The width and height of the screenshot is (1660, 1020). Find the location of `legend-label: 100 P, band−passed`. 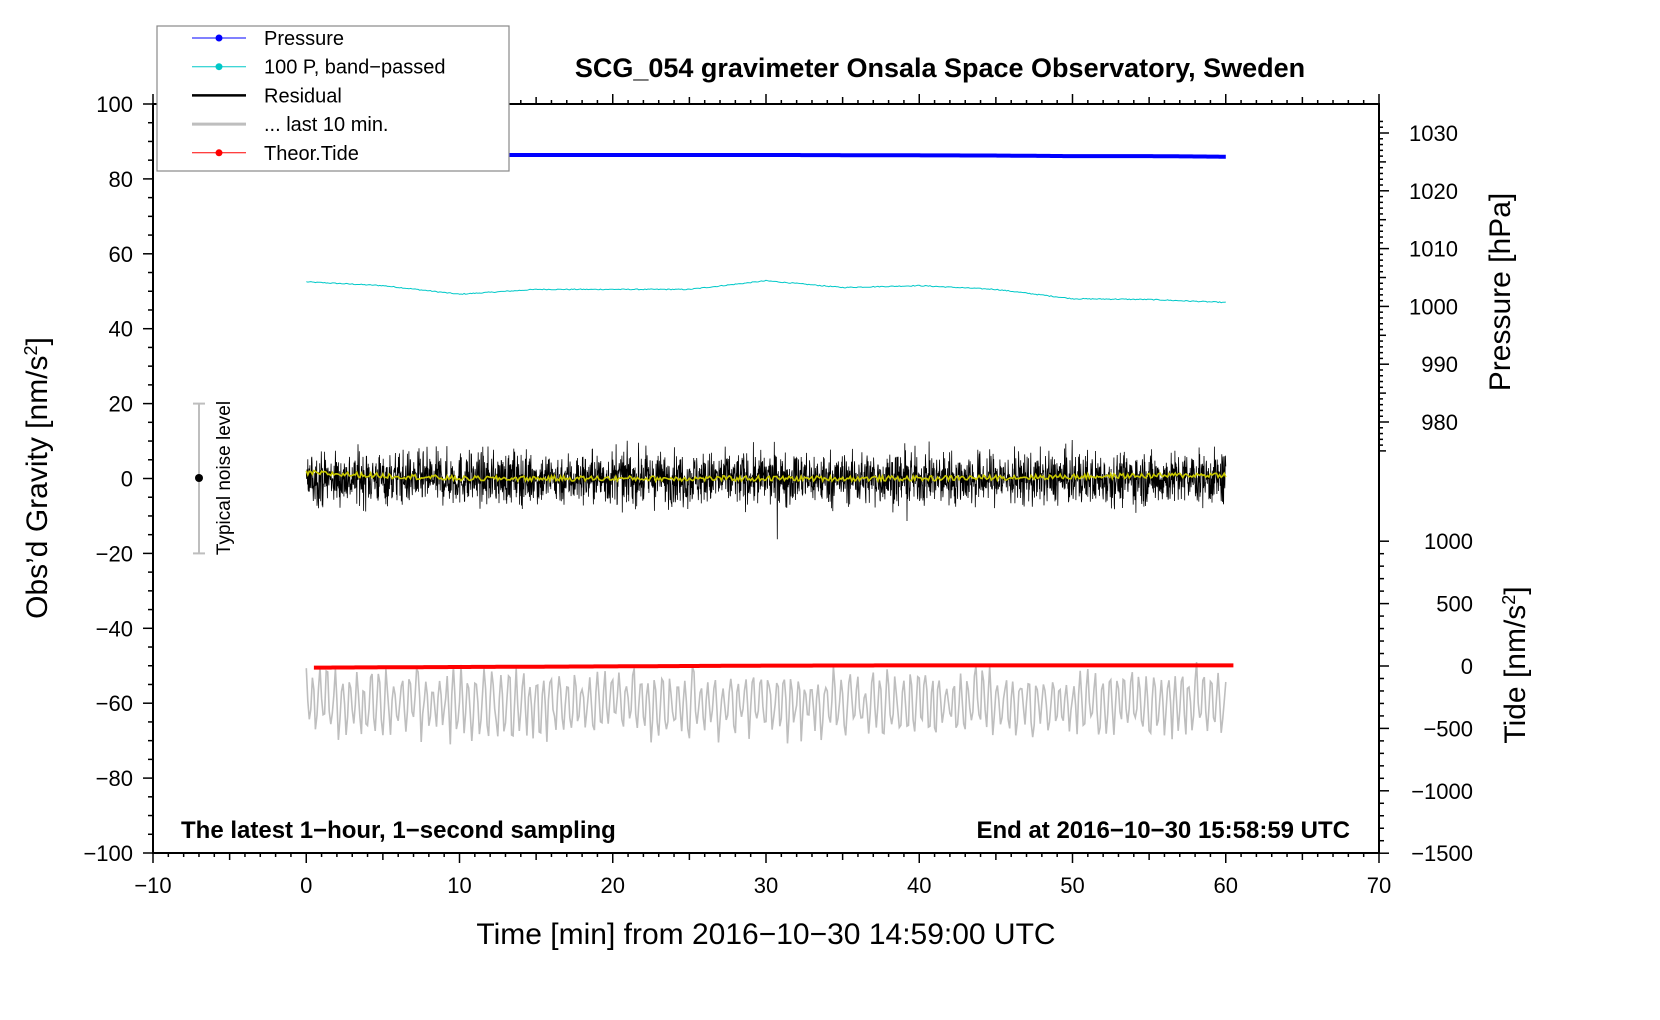

legend-label: 100 P, band−passed is located at coordinates (354, 68).